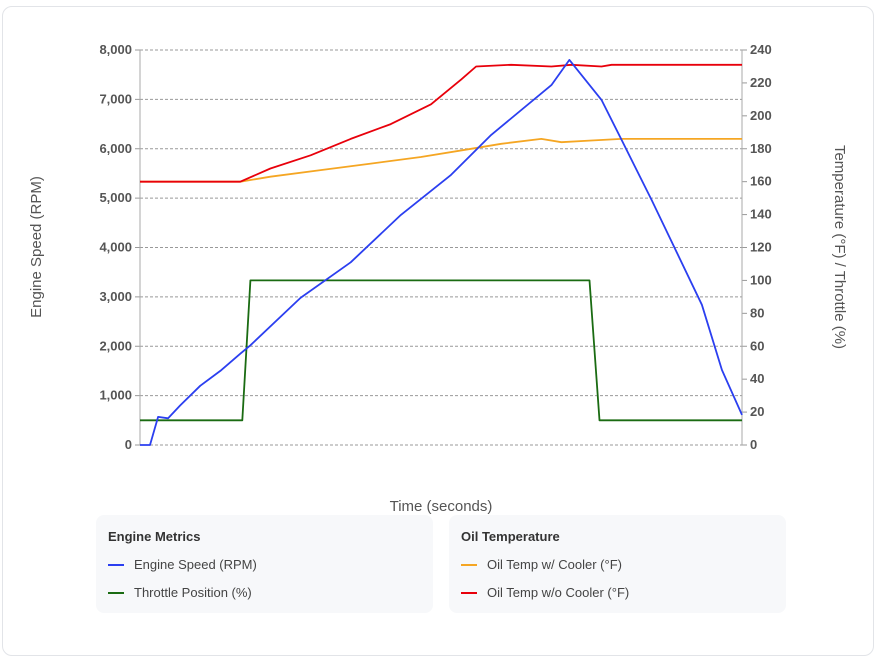 Image resolution: width=875 pixels, height=657 pixels. What do you see at coordinates (753, 444) in the screenshot?
I see `y-right-tick-label: 0` at bounding box center [753, 444].